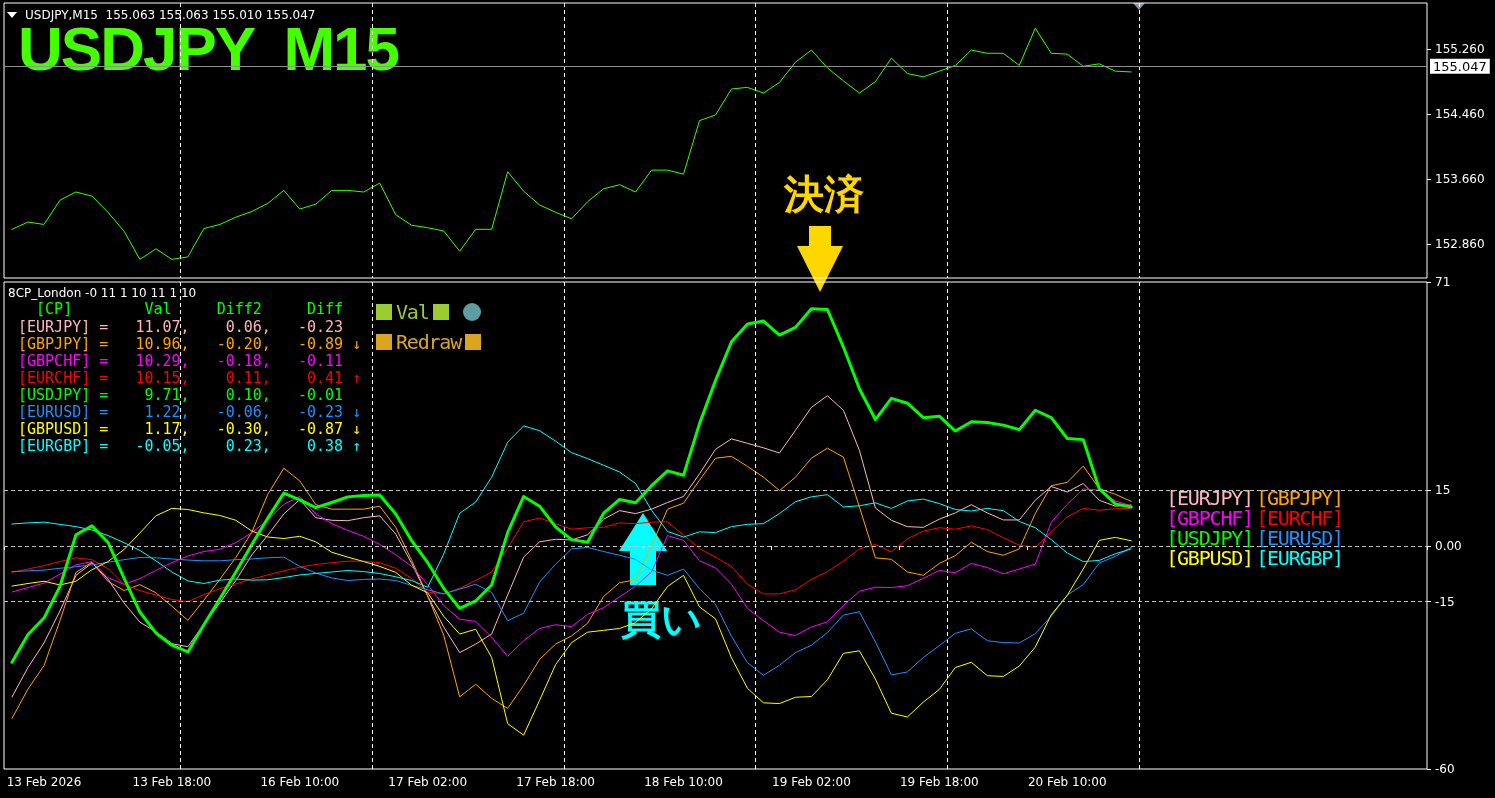 The image size is (1495, 798). What do you see at coordinates (1443, 282) in the screenshot?
I see `y-tick-label: 71` at bounding box center [1443, 282].